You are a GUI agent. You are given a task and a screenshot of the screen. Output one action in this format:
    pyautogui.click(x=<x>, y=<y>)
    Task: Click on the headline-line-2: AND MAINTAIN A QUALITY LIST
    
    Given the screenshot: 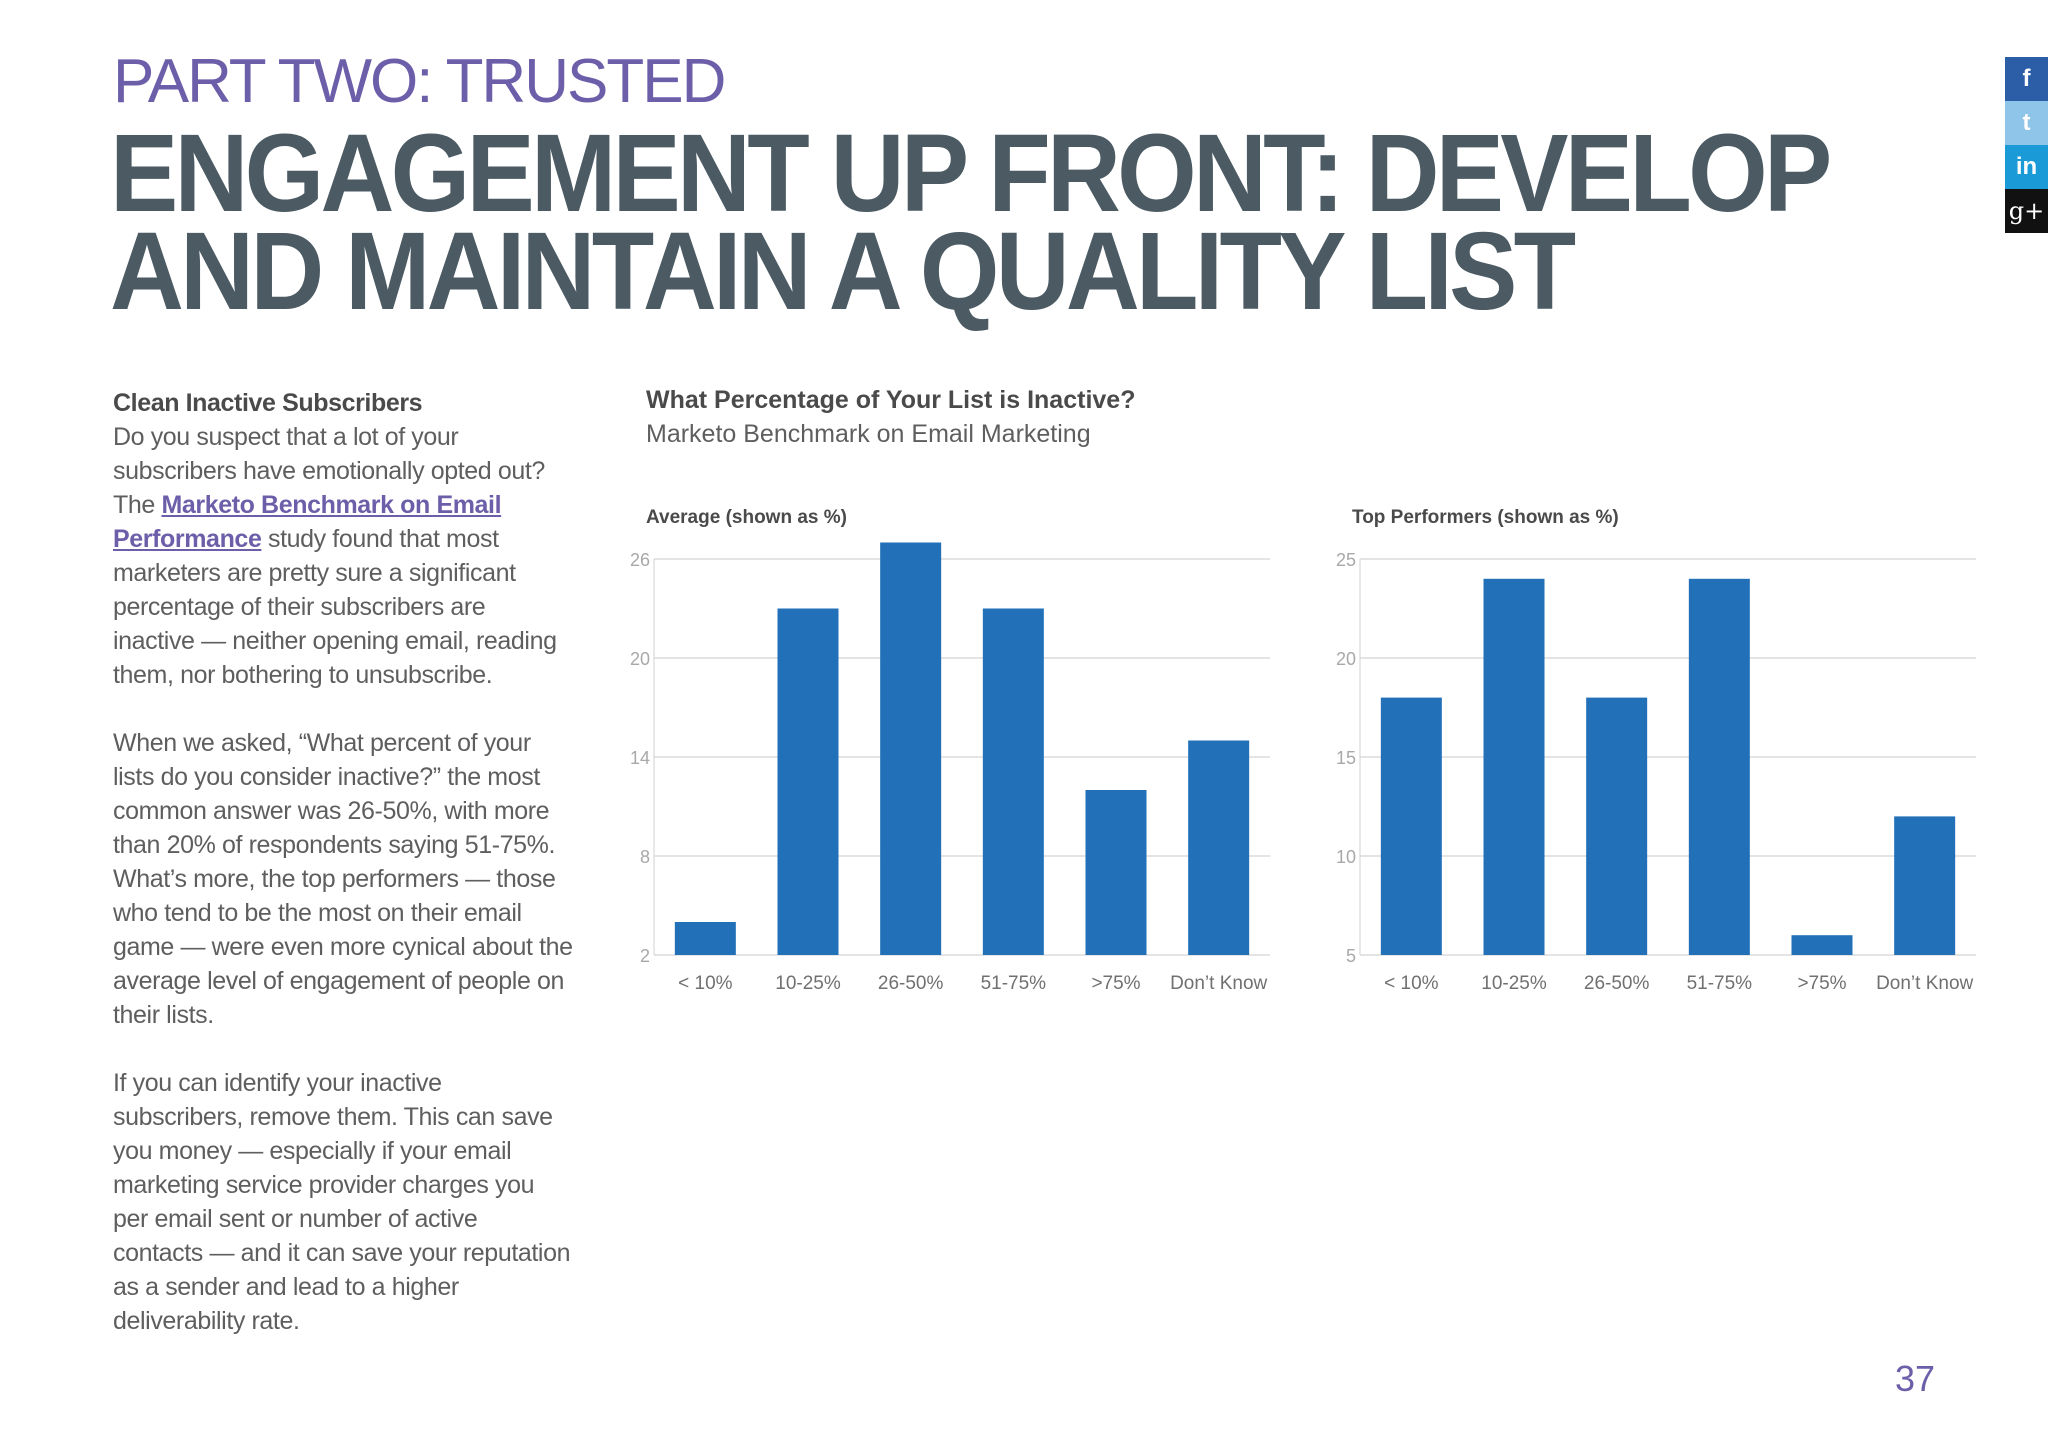 What is the action you would take?
    pyautogui.click(x=843, y=271)
    